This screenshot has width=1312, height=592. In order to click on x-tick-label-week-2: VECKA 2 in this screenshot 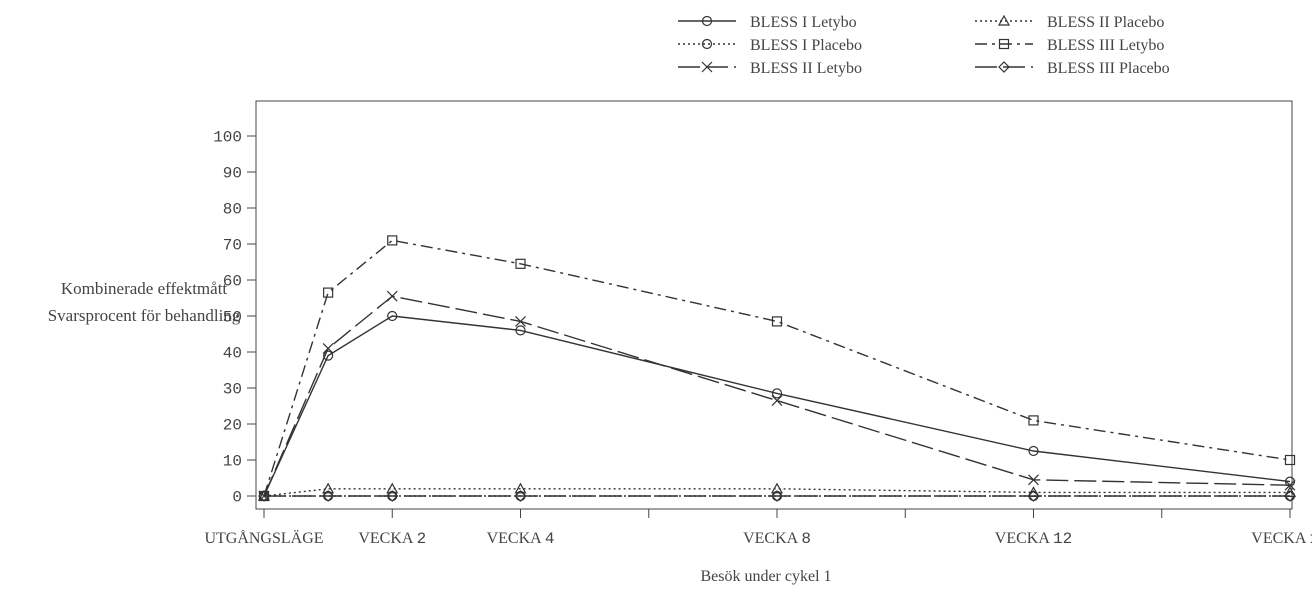, I will do `click(392, 539)`.